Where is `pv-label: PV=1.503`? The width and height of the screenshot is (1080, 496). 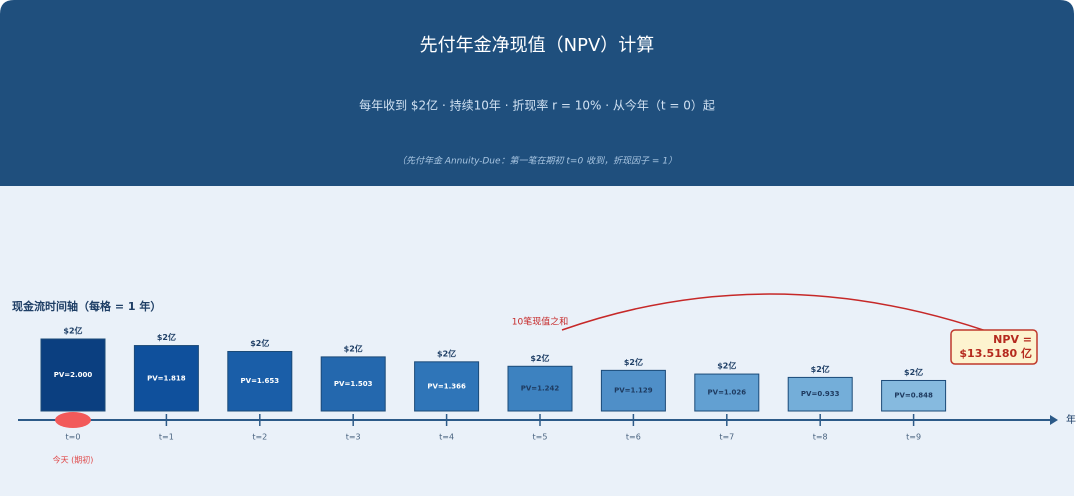
pv-label: PV=1.503 is located at coordinates (353, 384).